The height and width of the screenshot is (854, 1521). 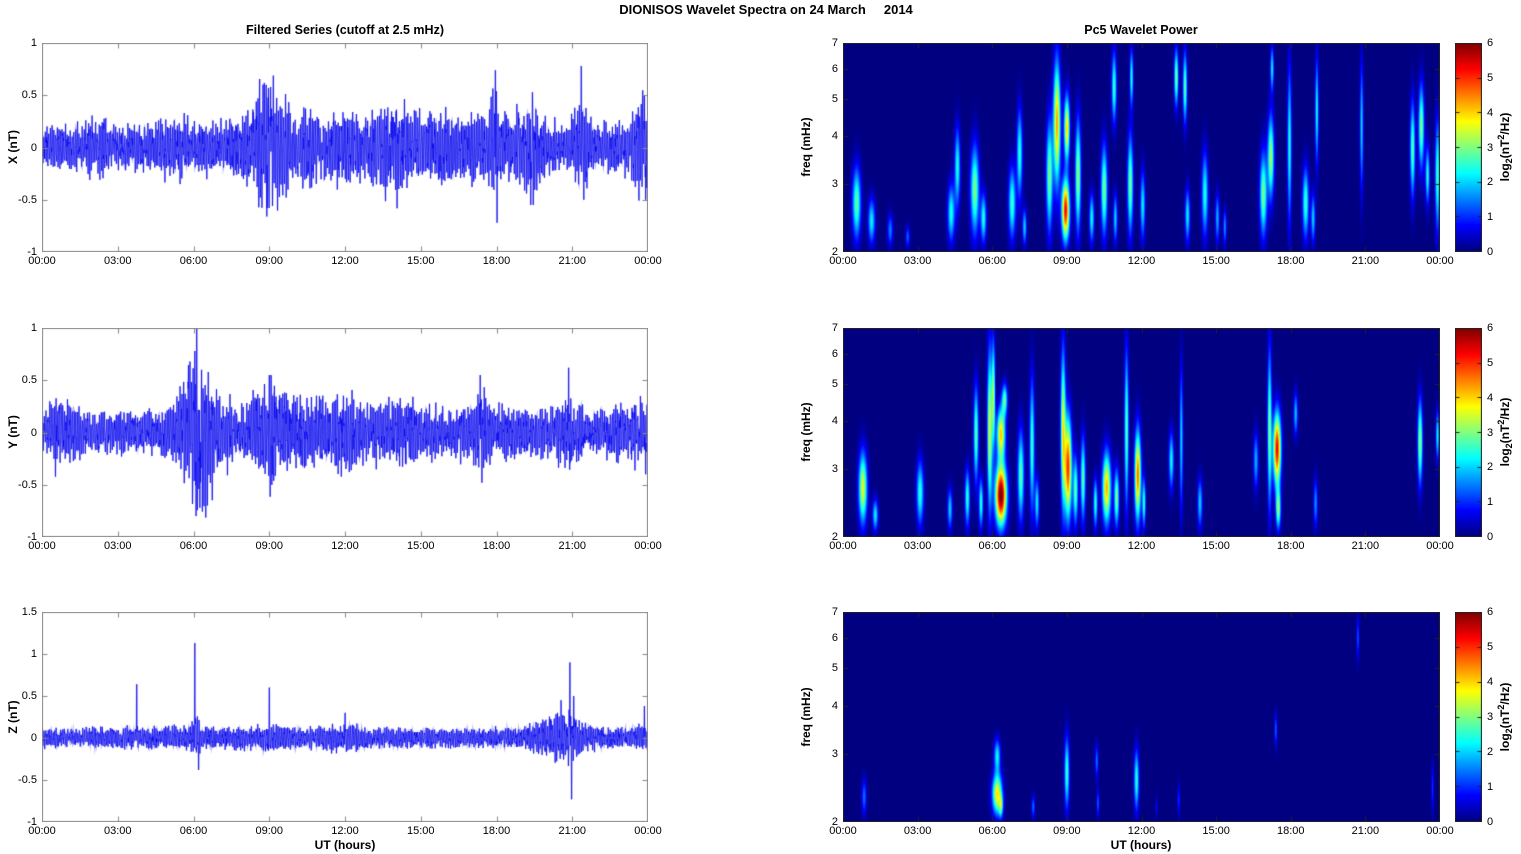 I want to click on wavelet-power-x-canvas, so click(x=1141, y=147).